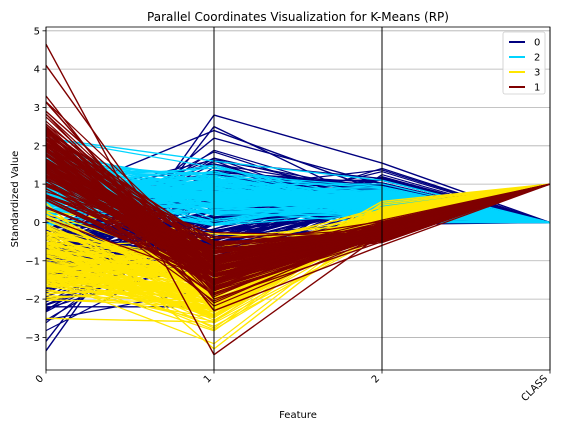  I want to click on x-tick-label: CLASS, so click(534, 388).